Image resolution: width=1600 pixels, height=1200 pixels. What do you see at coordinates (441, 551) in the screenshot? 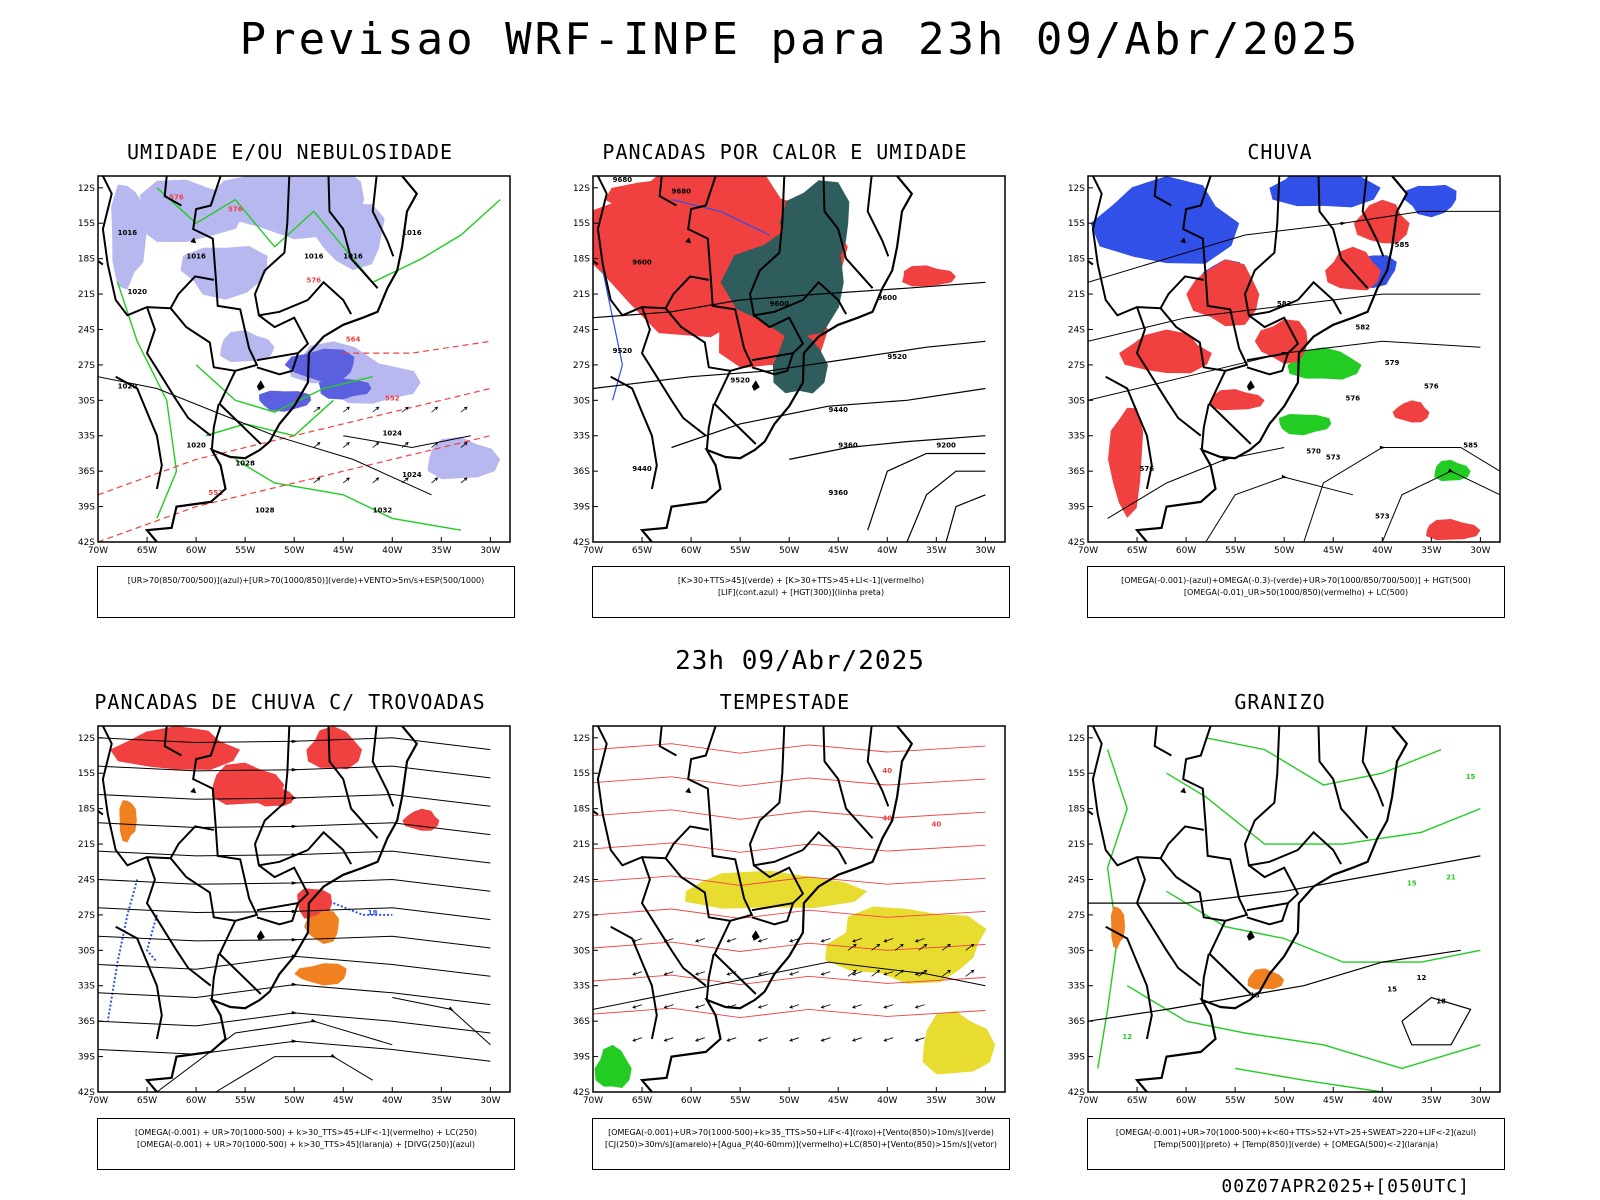
I see `x-tick-label: 35W` at bounding box center [441, 551].